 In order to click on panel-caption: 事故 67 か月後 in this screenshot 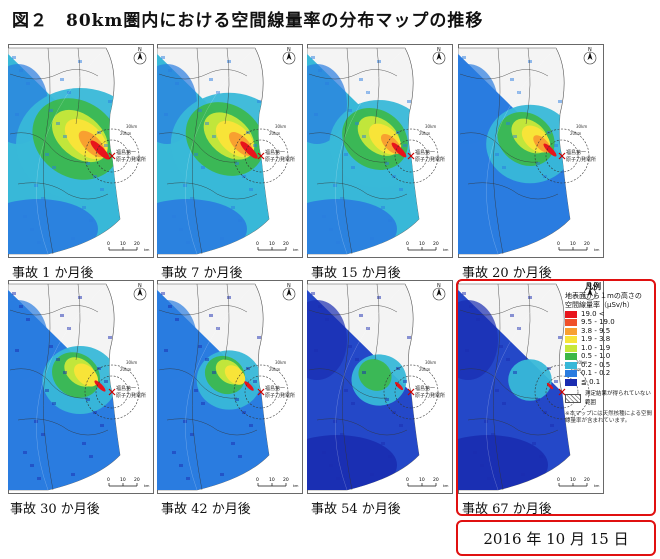, I will do `click(507, 509)`.